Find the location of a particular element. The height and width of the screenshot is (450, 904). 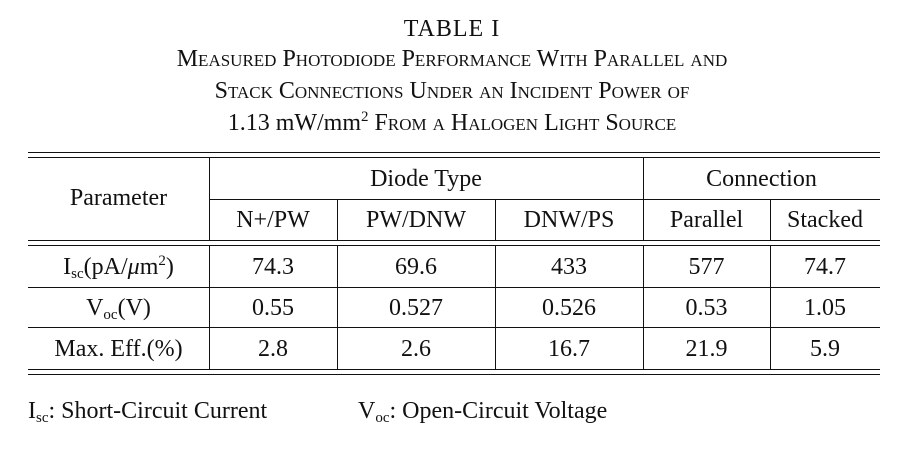

table-number: TABLE I is located at coordinates (452, 29).